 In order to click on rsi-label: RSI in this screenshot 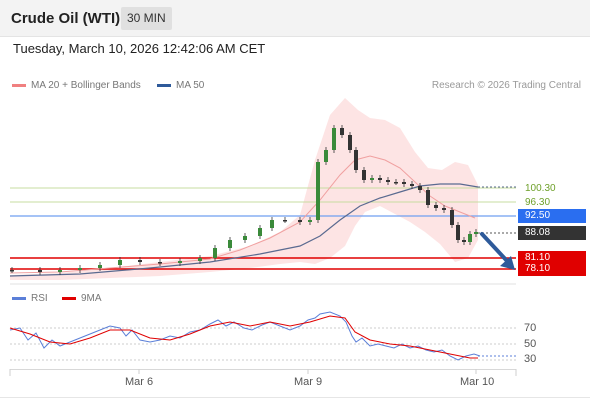, I will do `click(39, 298)`.